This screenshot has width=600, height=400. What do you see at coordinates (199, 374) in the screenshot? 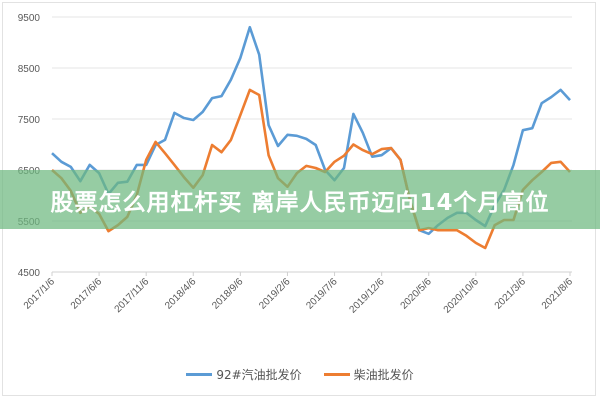
I see `legend-swatch-gasoline` at bounding box center [199, 374].